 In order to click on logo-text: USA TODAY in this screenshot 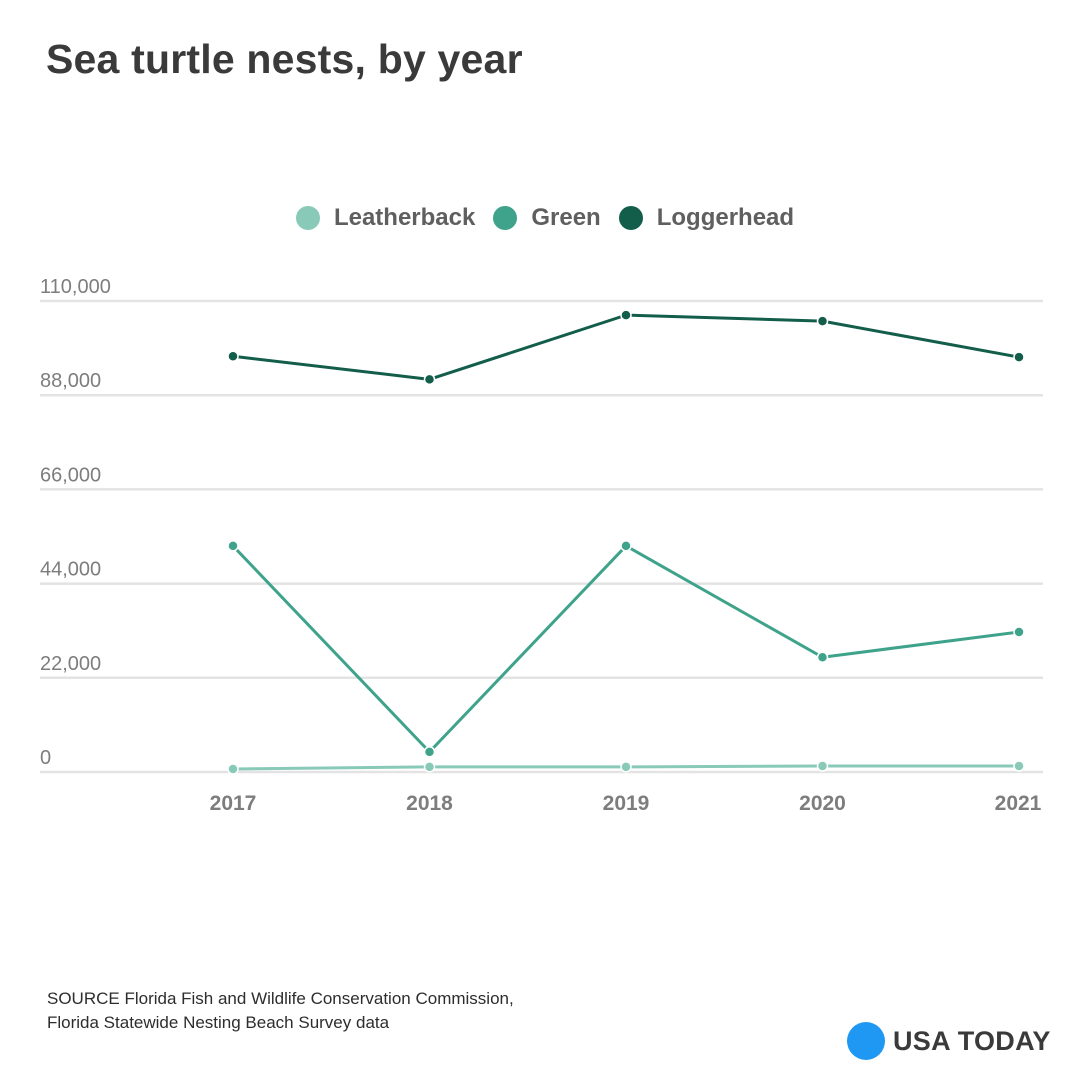, I will do `click(972, 1040)`.